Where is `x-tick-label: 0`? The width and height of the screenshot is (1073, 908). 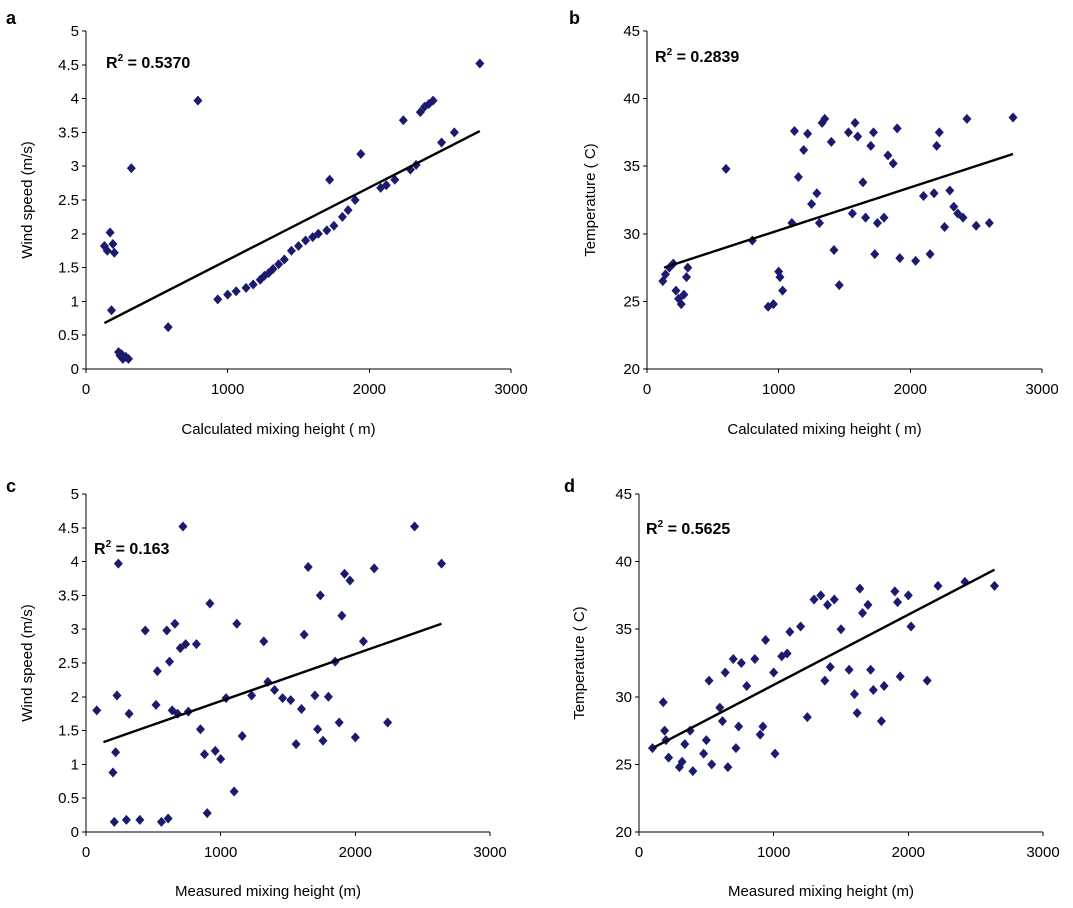 x-tick-label: 0 is located at coordinates (86, 852).